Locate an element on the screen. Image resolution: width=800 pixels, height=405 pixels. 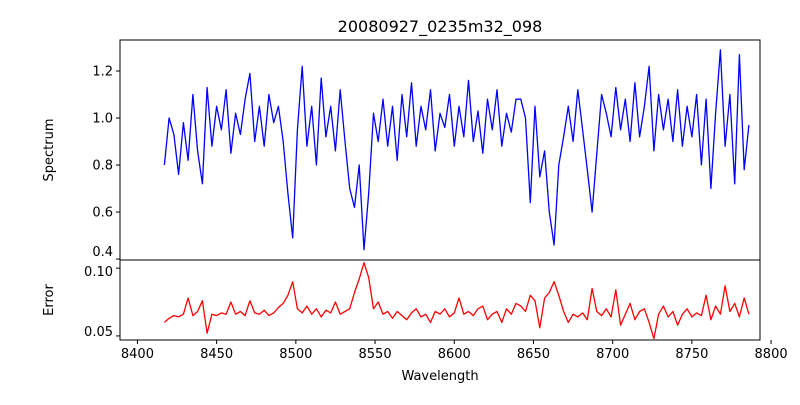
xtick-label: 8450 is located at coordinates (216, 354).